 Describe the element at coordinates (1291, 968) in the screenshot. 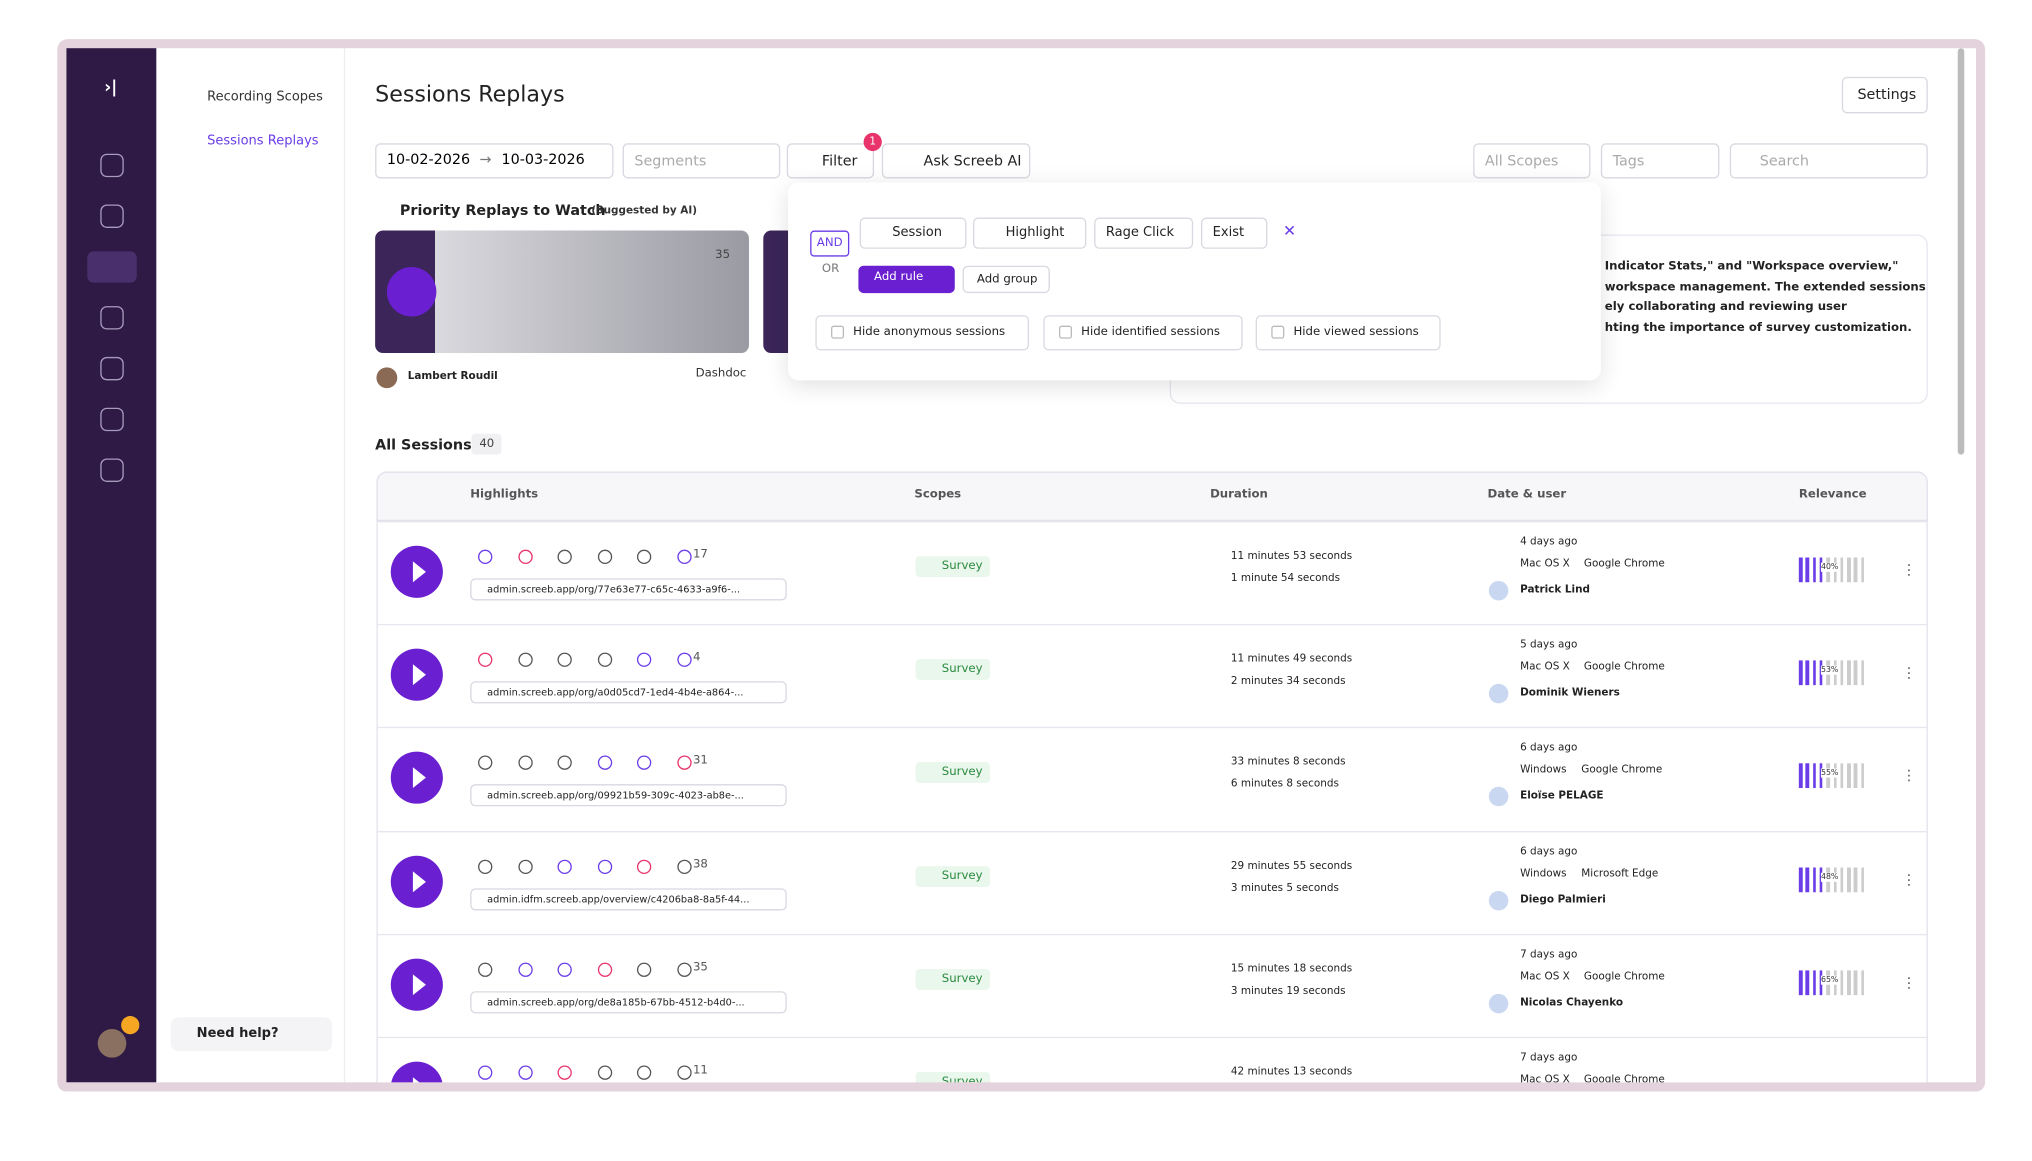

I see `duration: 15 minutes 18 seconds` at that location.